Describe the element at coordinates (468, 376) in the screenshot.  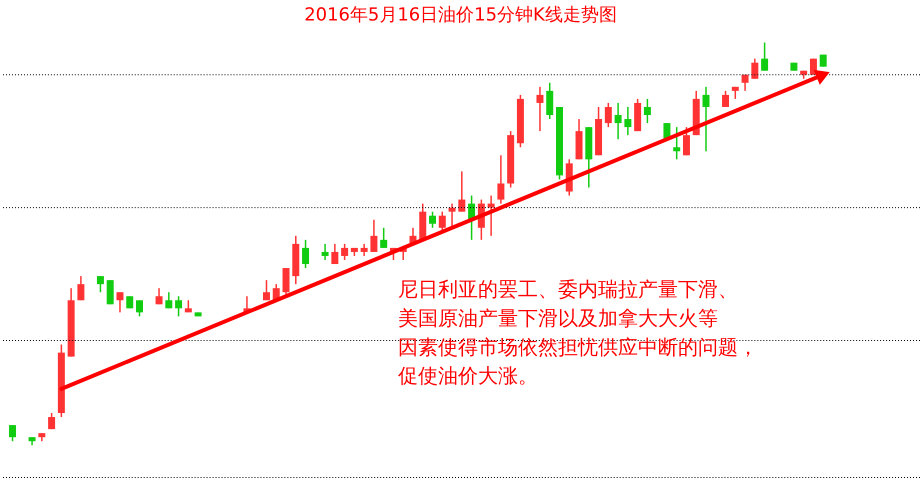
I see `annotation: 促使油价大涨。` at that location.